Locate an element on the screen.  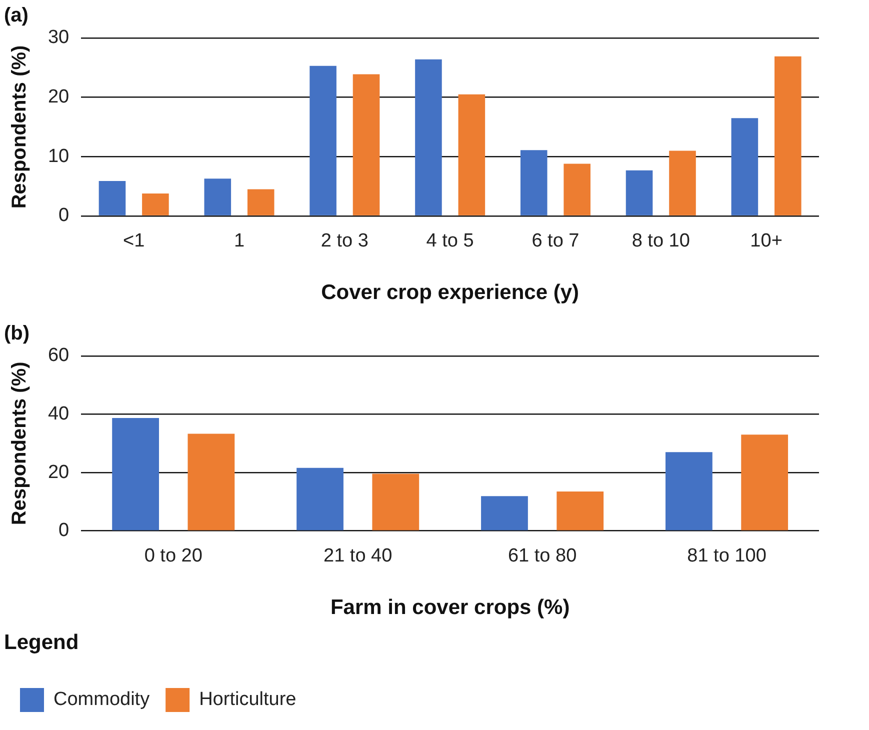
legend-label: Commodity is located at coordinates (102, 699).